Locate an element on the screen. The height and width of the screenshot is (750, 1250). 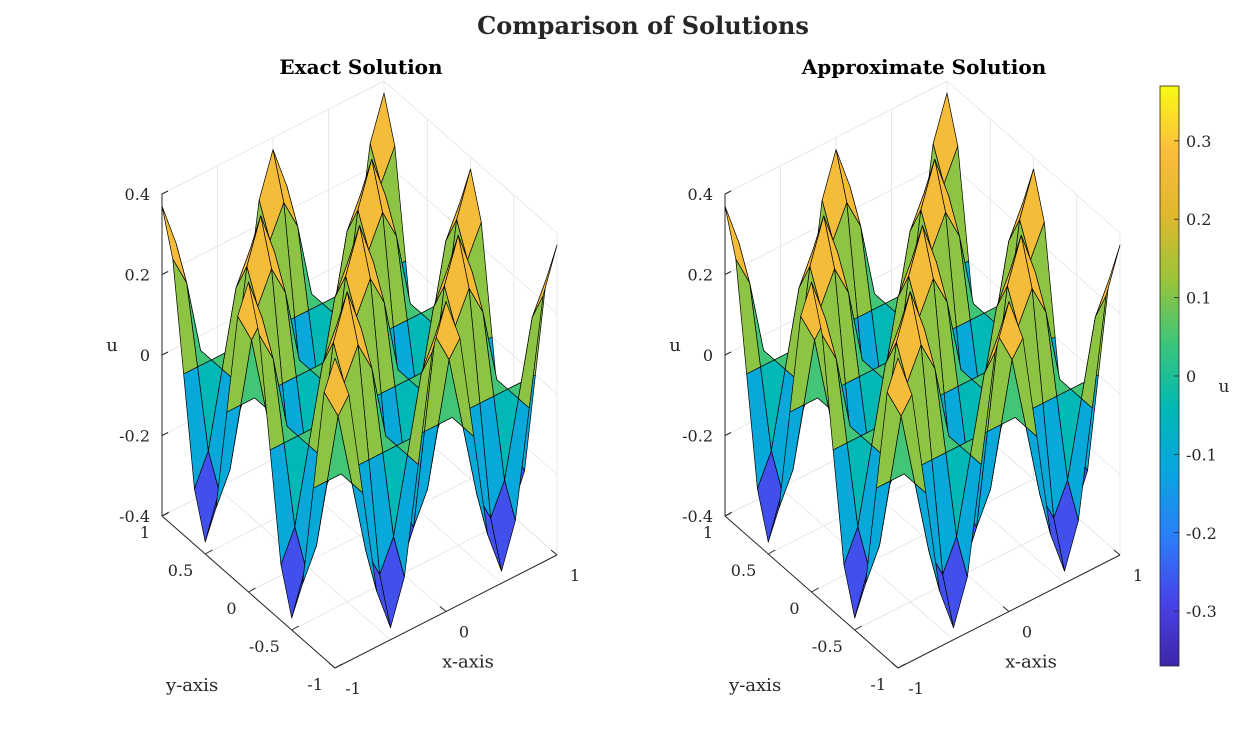
colorbar-tick-label: -0.2 is located at coordinates (1201, 533).